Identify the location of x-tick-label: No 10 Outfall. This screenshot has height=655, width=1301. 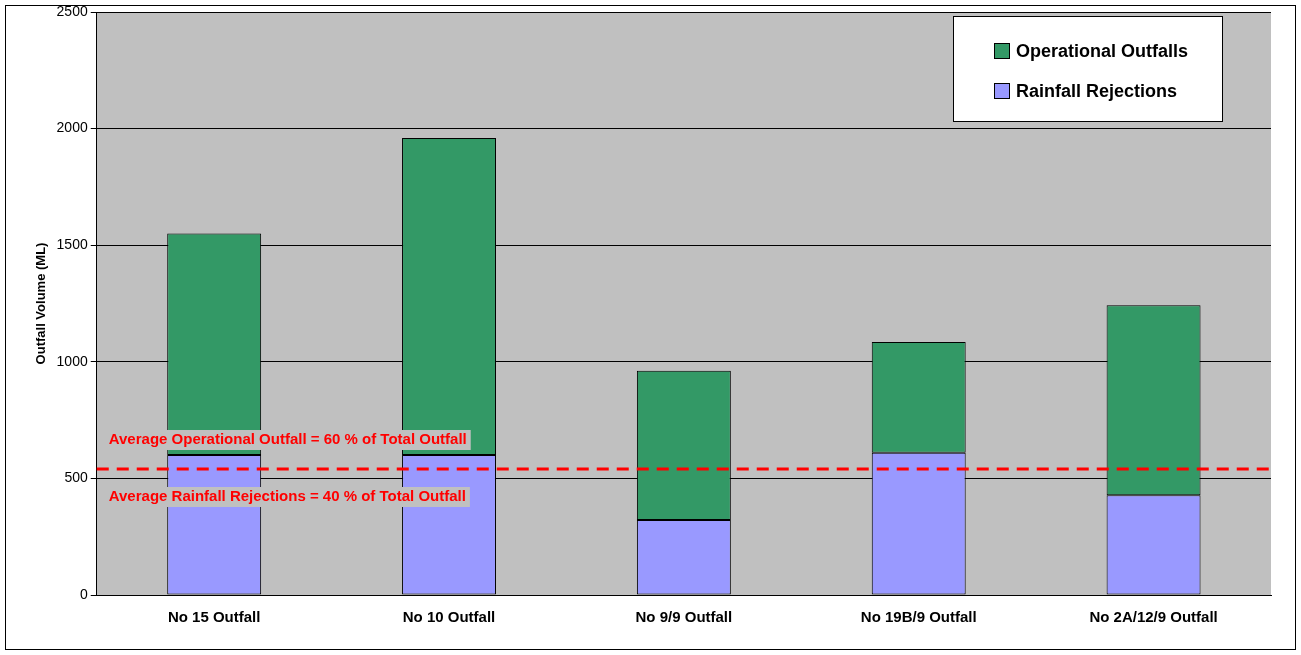
(449, 617).